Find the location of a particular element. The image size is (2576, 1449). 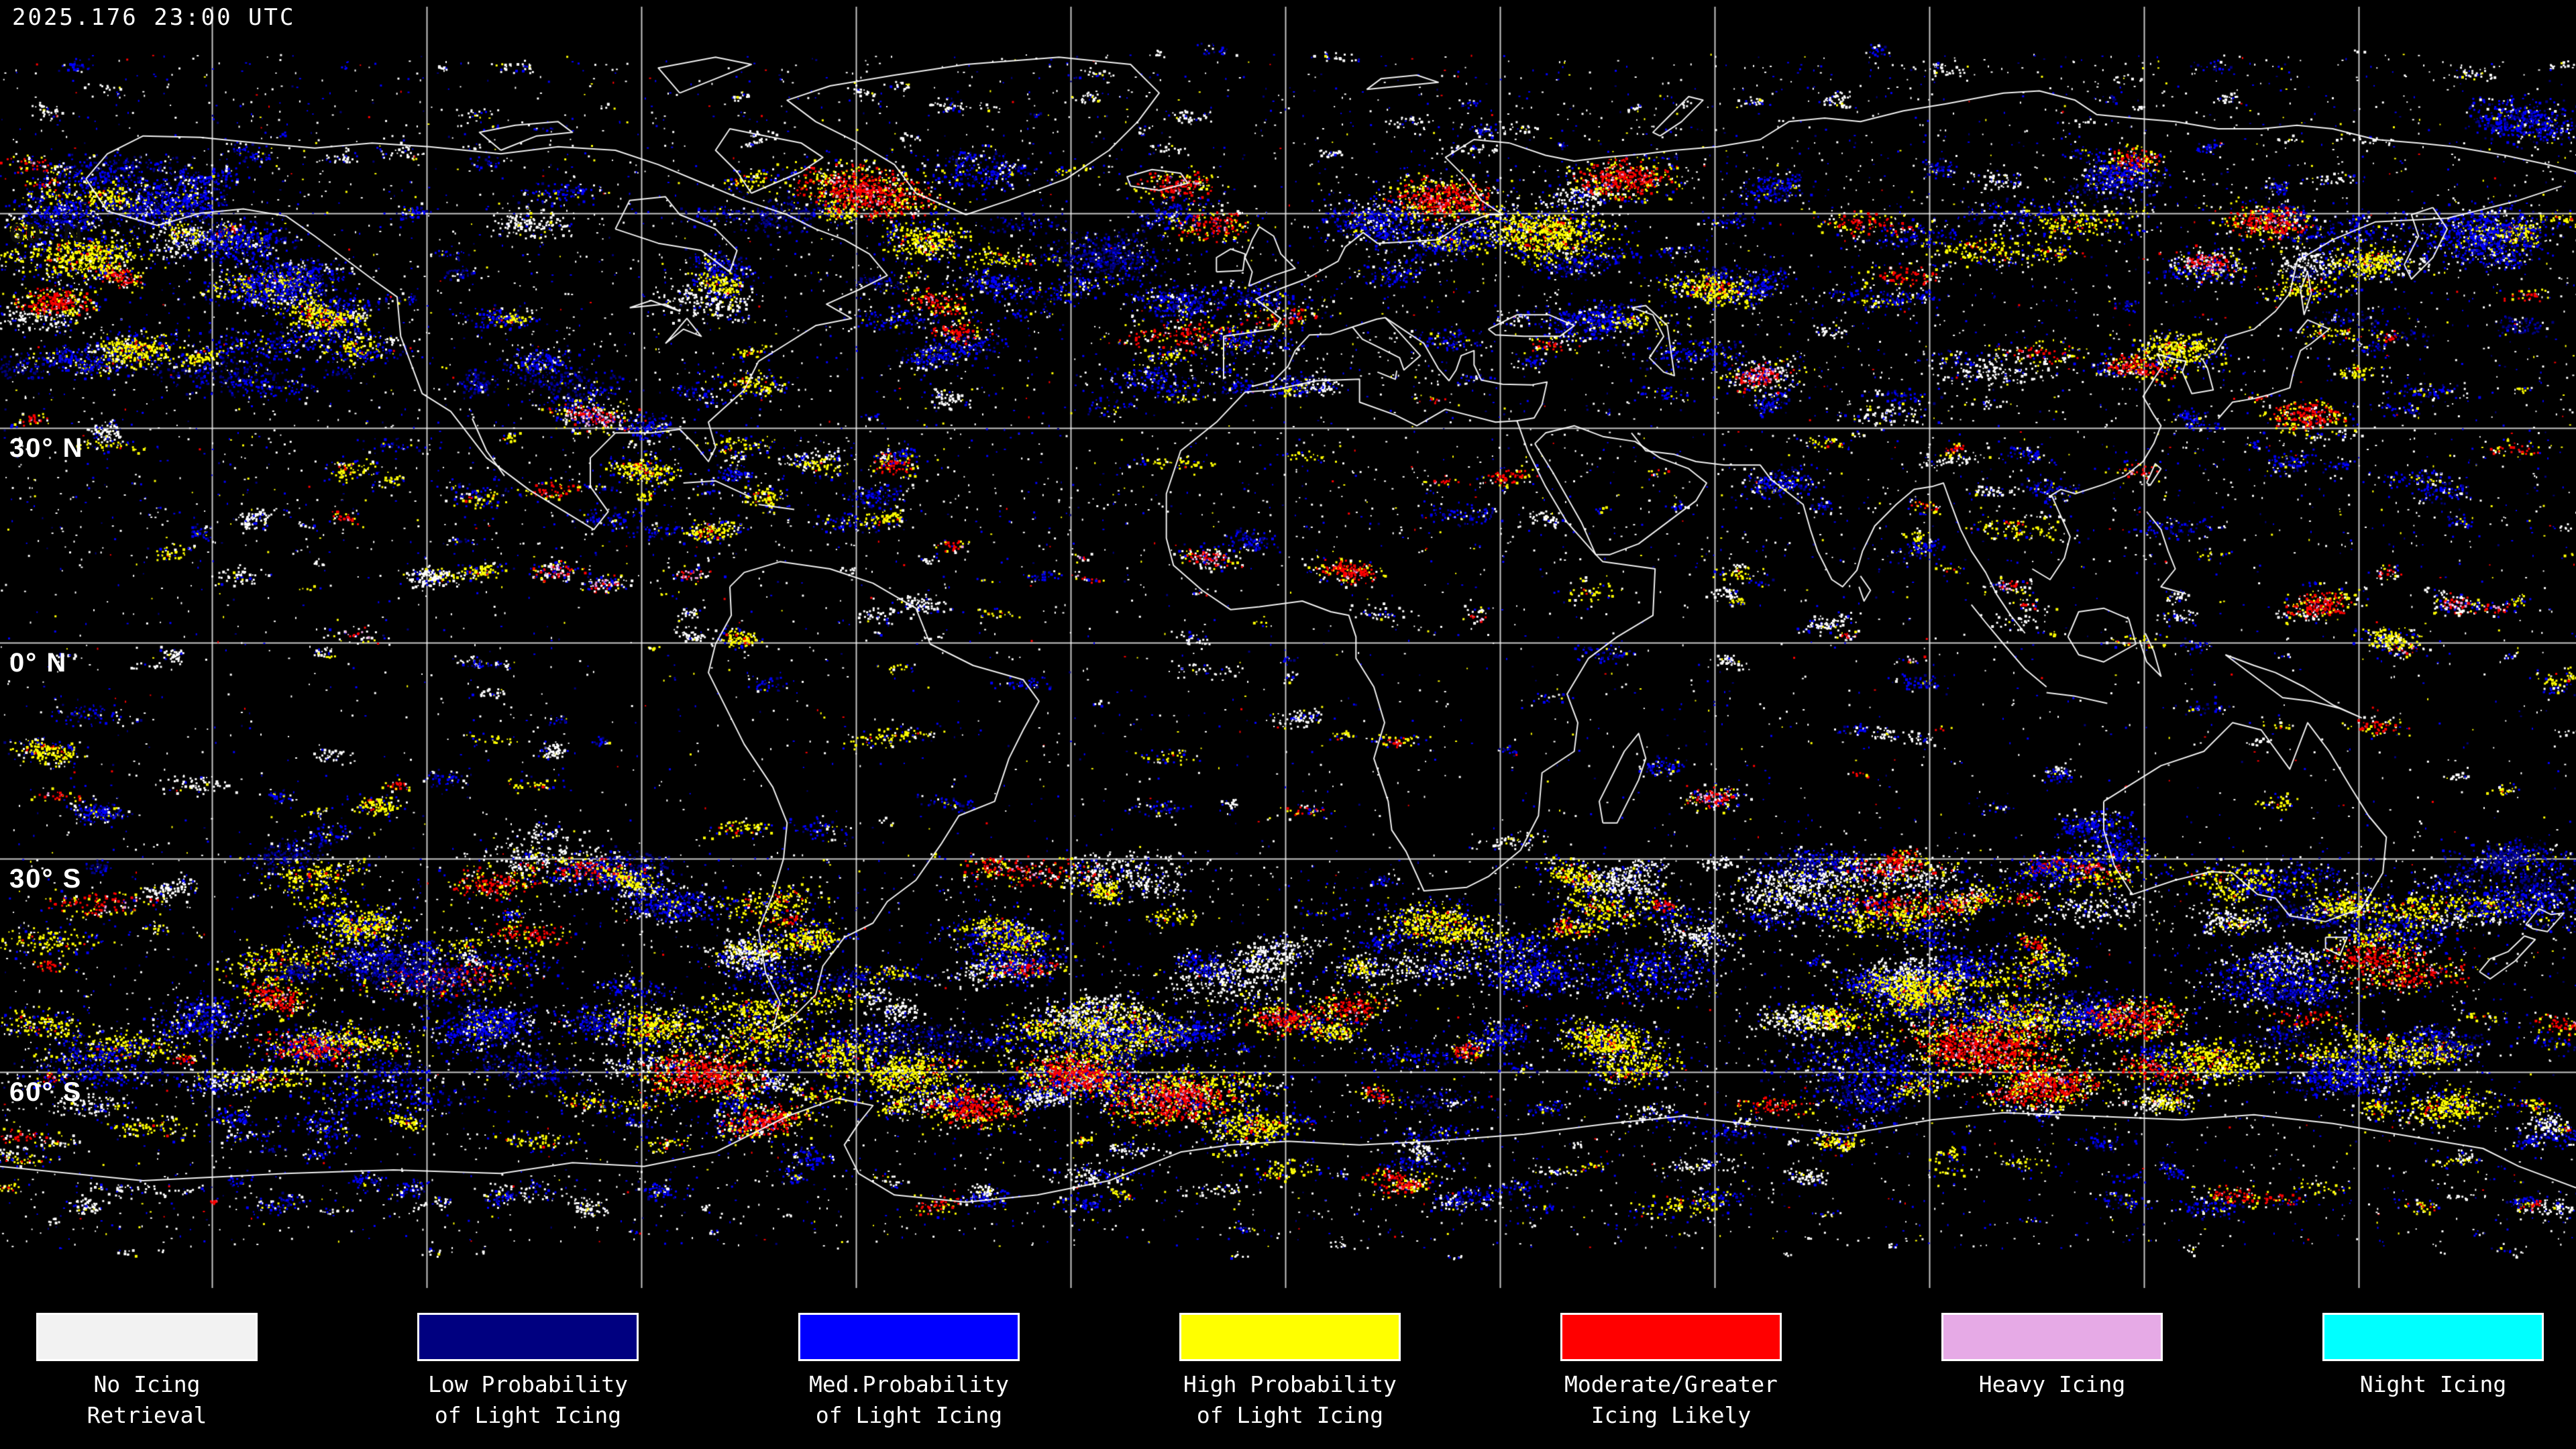

lat-label-30n: 30° N is located at coordinates (46, 448).